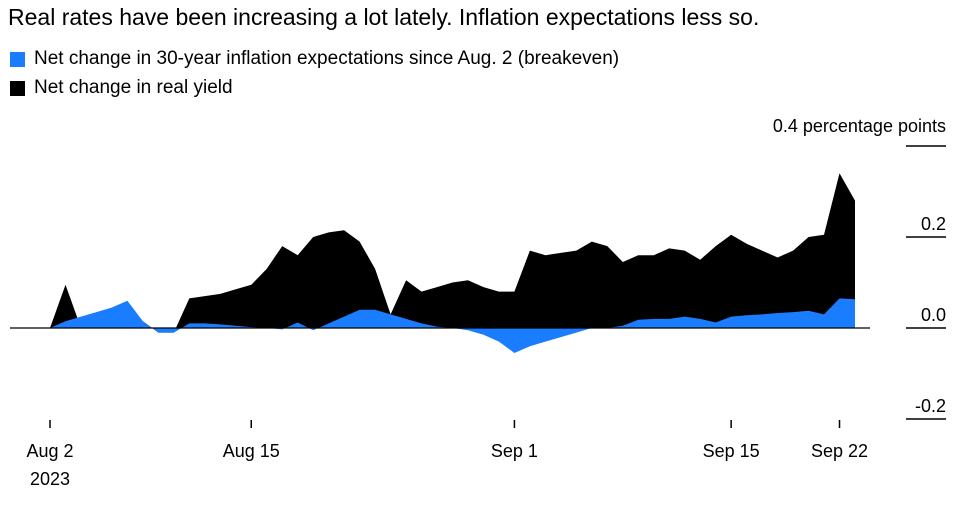 This screenshot has height=509, width=975. Describe the element at coordinates (251, 451) in the screenshot. I see `x-tick-label: Aug 15` at that location.